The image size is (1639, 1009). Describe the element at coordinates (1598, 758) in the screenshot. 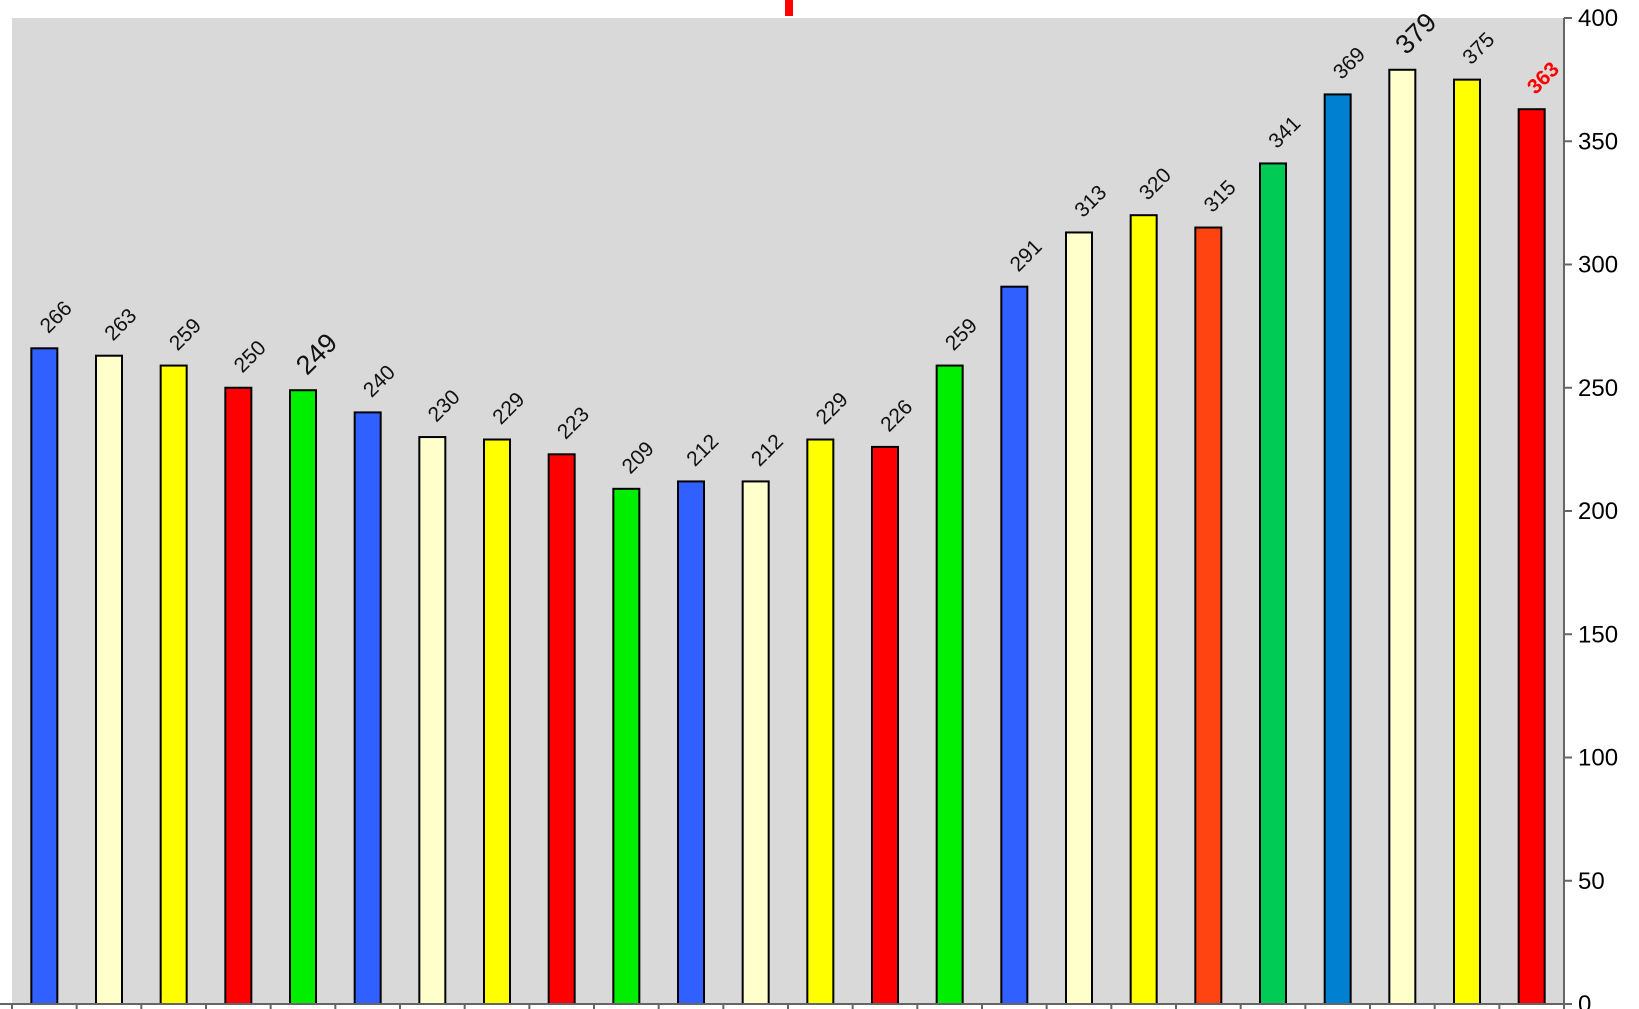

I see `y-tick-label-100: 100` at that location.